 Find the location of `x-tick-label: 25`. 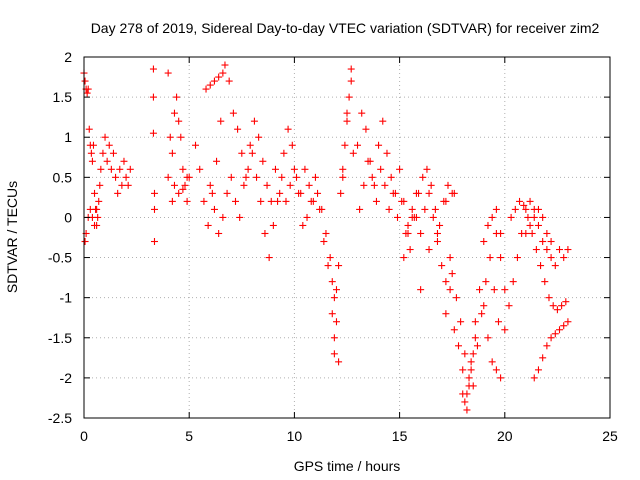

x-tick-label: 25 is located at coordinates (610, 436).